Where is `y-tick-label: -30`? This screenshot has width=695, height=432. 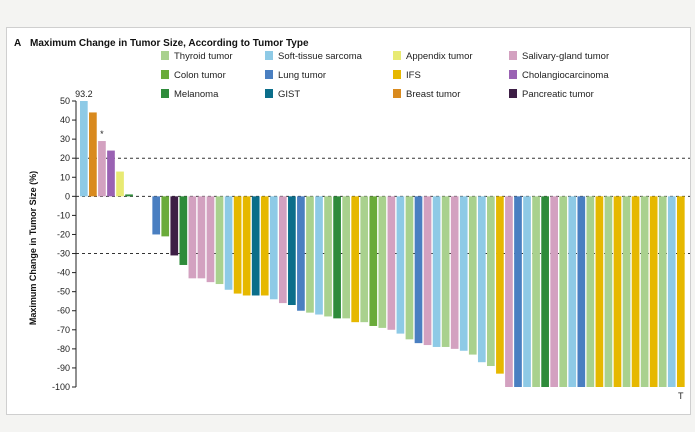 y-tick-label: -30 is located at coordinates (63, 254).